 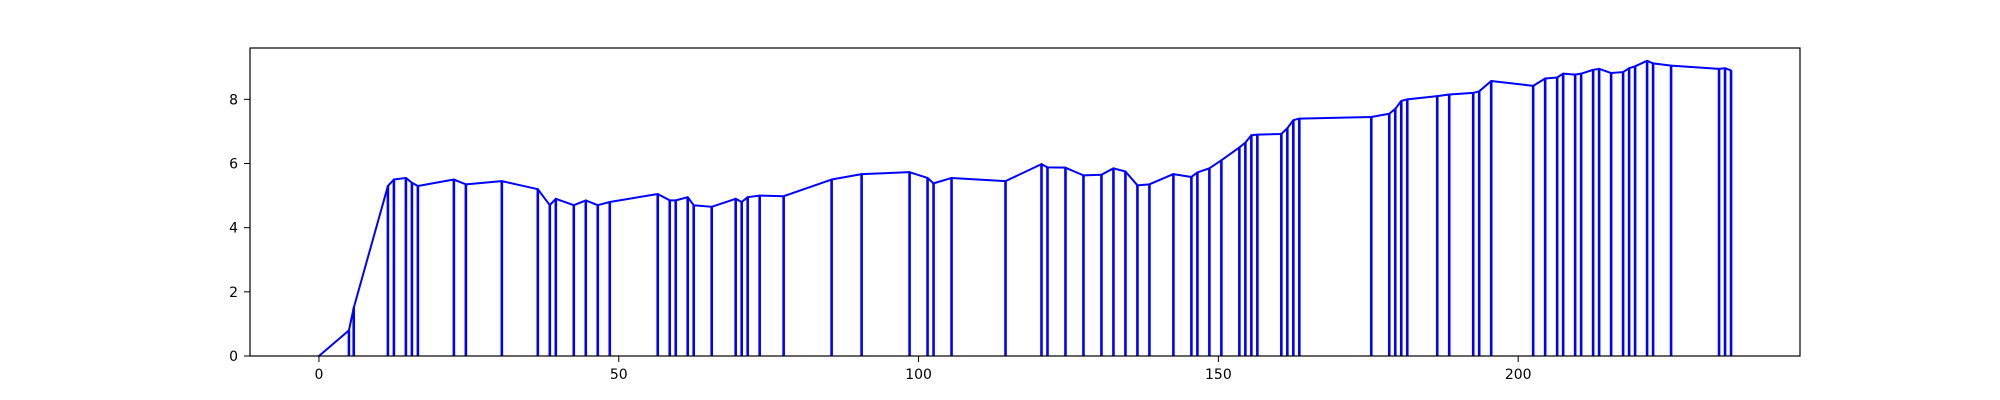 I want to click on x-tick-label: 200, so click(x=1518, y=375).